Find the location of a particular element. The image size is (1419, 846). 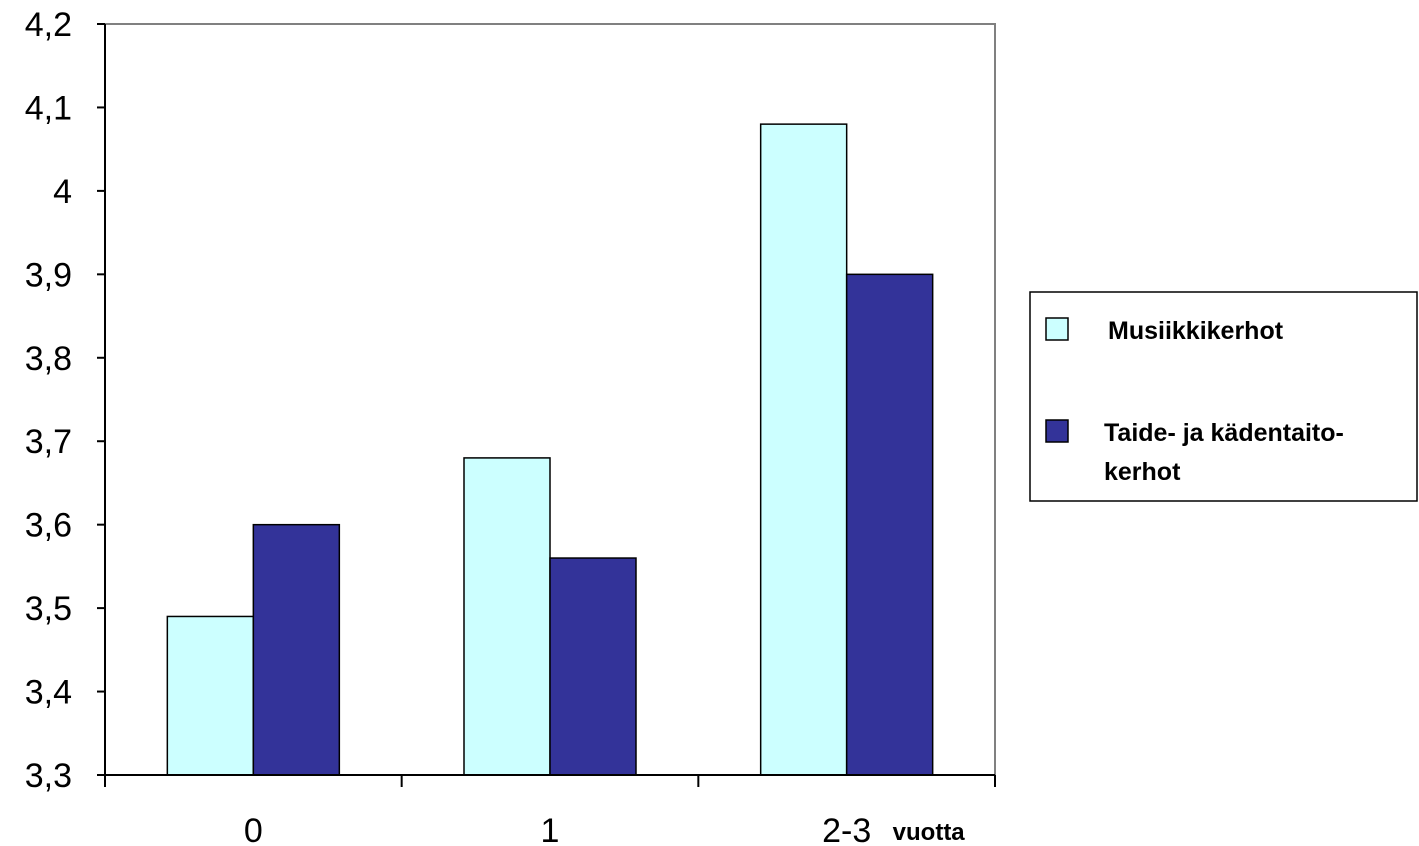

y-ticks-group: 3,3 3,4 3,5 3,6 3,7 3,8 3,9 4 4,1 4,2 is located at coordinates (65, 400).